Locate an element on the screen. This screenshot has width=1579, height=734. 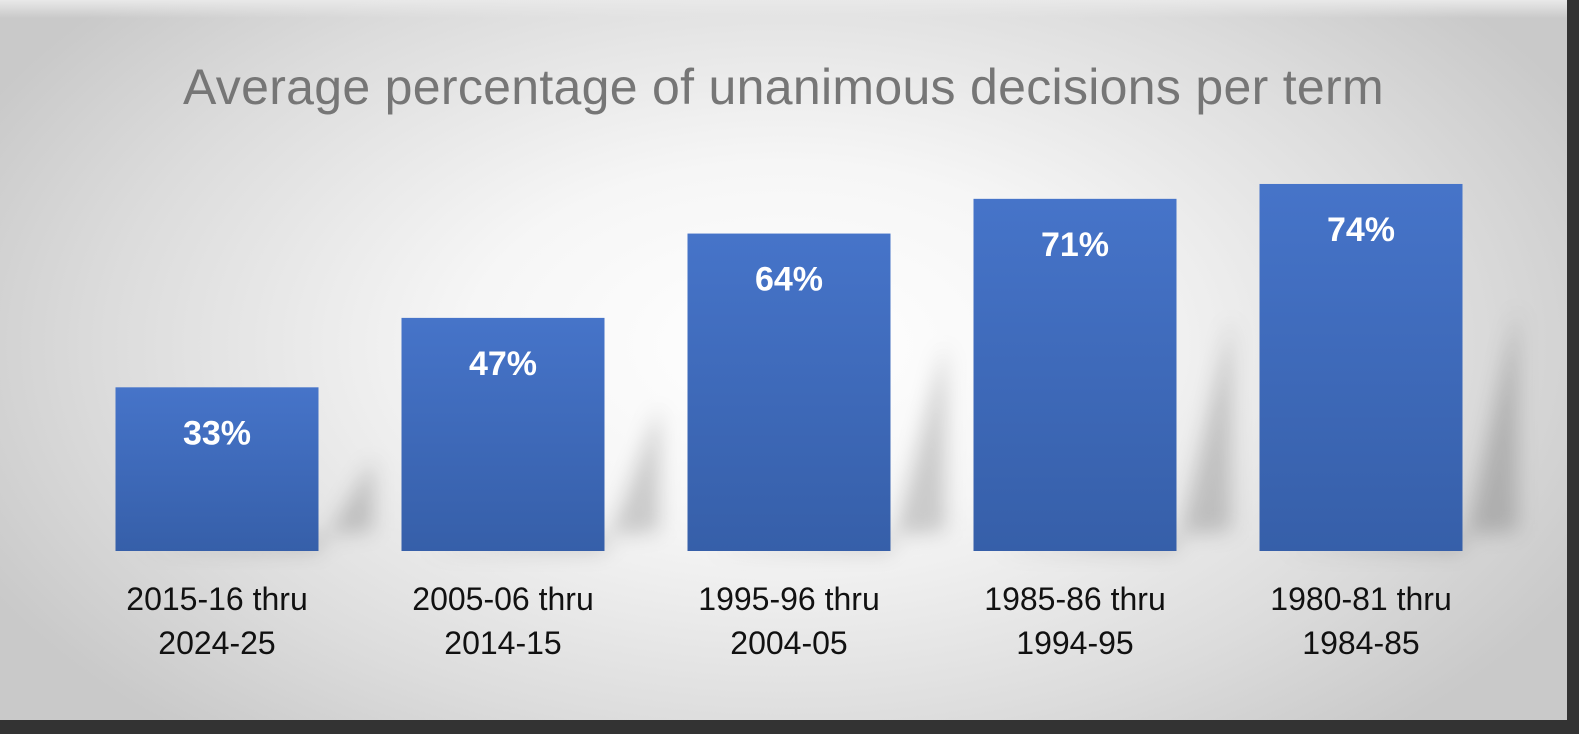
category-label: 2005-06 thru is located at coordinates (502, 599).